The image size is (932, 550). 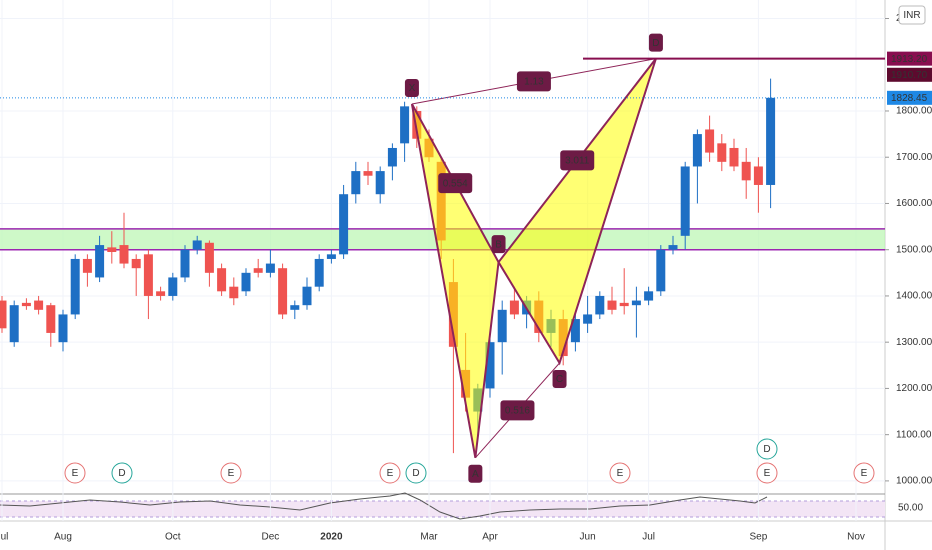 I want to click on price-label: 1910.70, so click(x=909, y=75).